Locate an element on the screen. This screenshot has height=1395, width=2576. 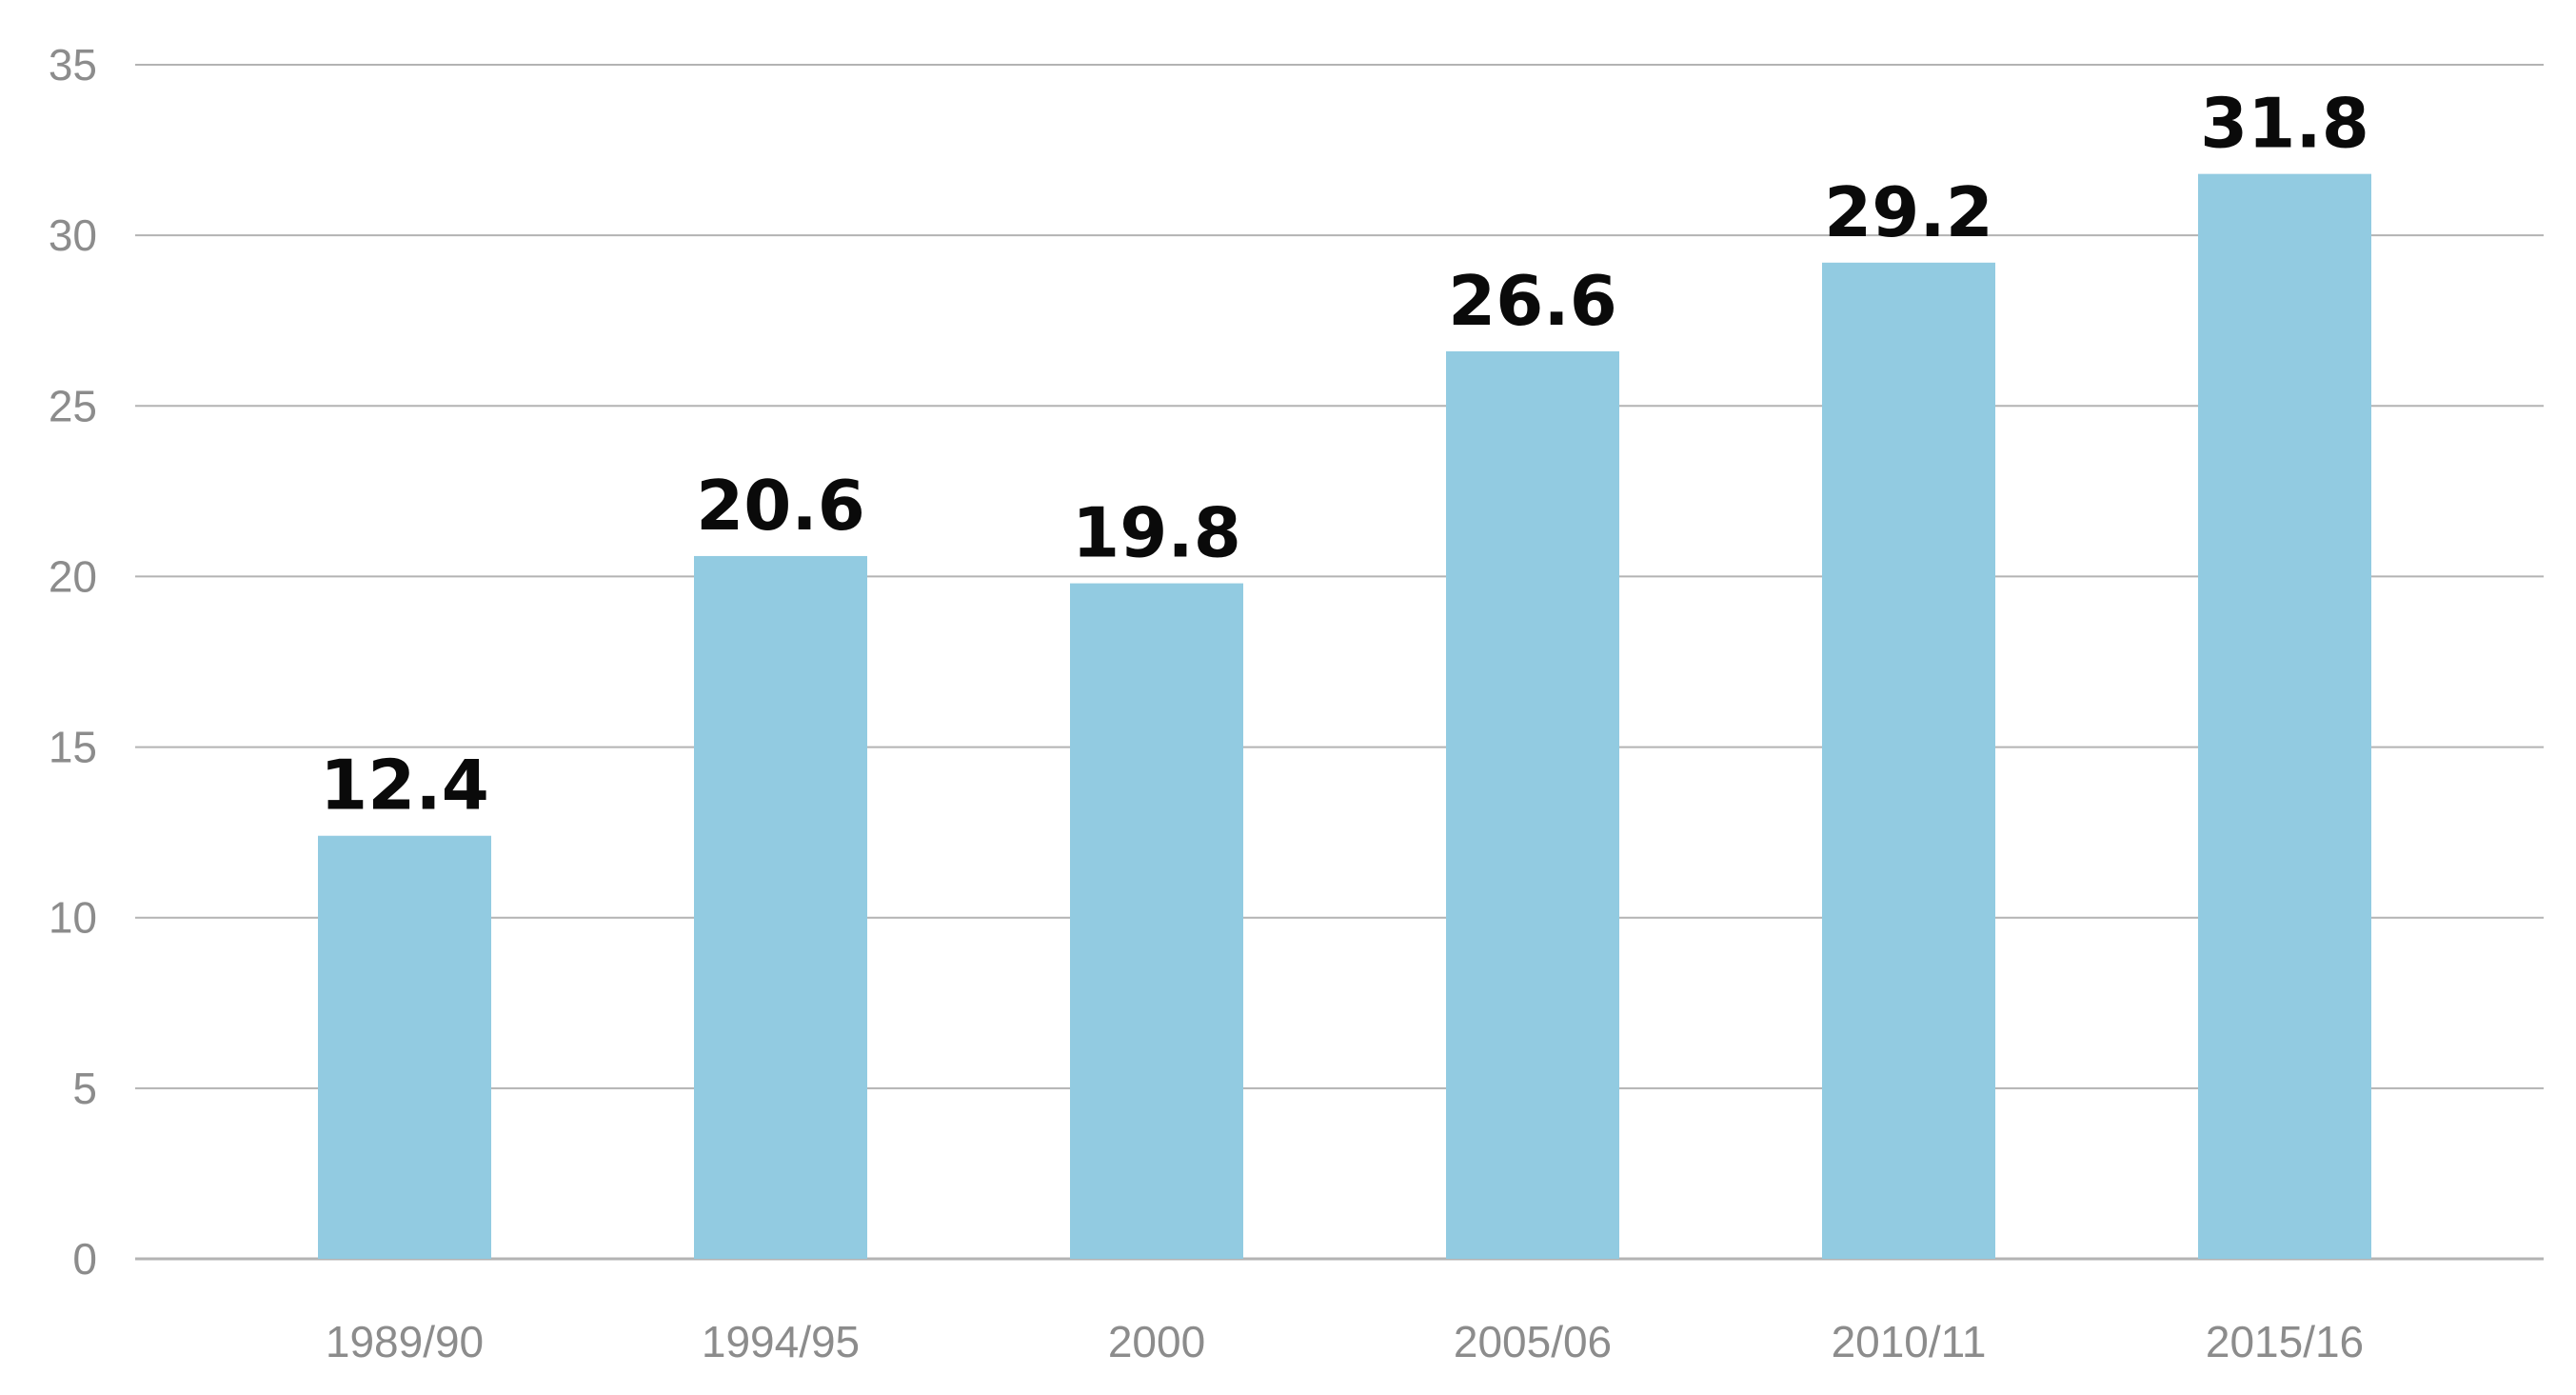
x-tick-label: 2010/11 is located at coordinates (1909, 1341).